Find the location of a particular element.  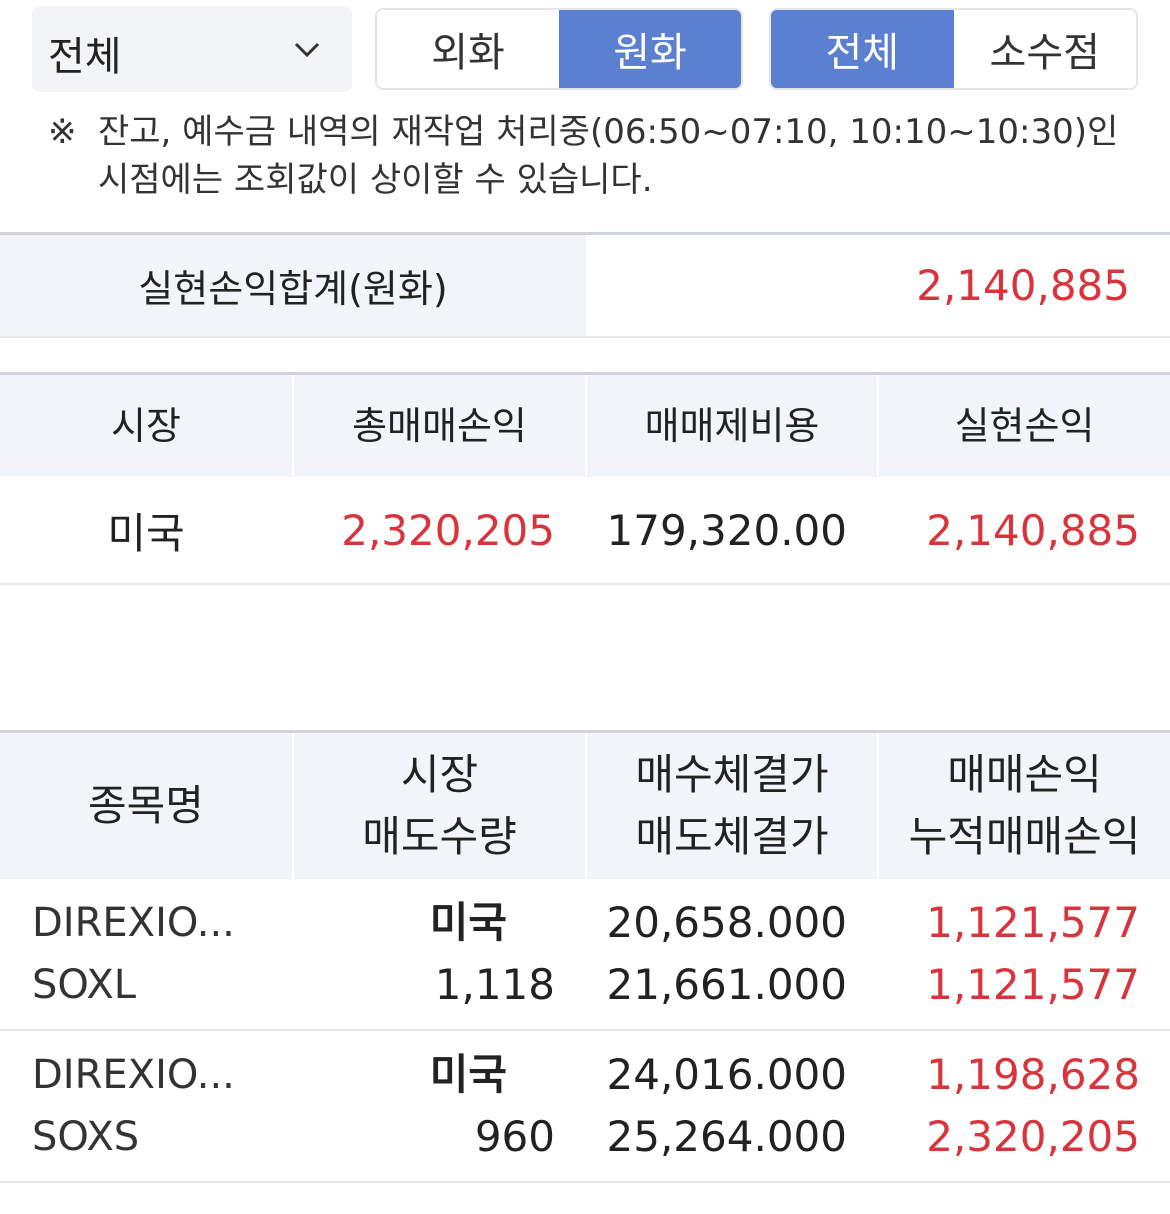

table-header: 시장 총매매손익 매매제비용 실현손익 is located at coordinates (585, 426).